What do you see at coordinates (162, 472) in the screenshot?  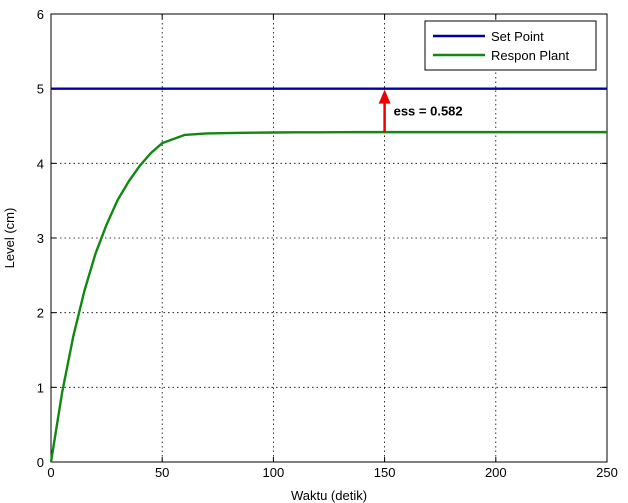 I see `x-tick-label: 50` at bounding box center [162, 472].